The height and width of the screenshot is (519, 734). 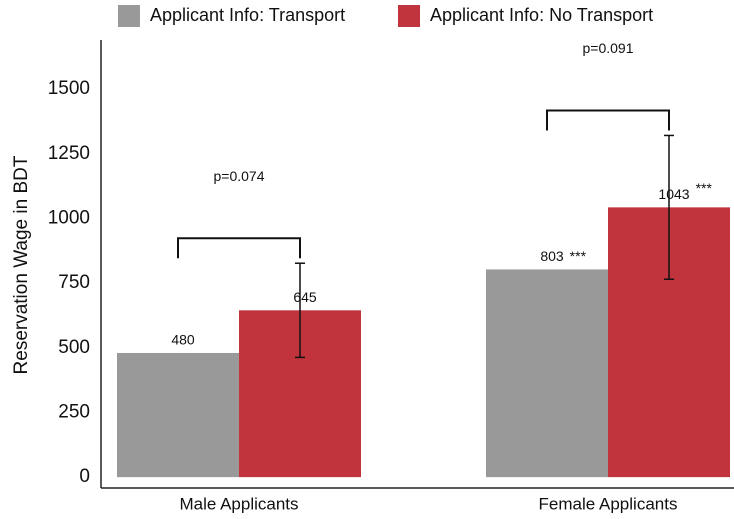 I want to click on value-label: 480, so click(x=183, y=340).